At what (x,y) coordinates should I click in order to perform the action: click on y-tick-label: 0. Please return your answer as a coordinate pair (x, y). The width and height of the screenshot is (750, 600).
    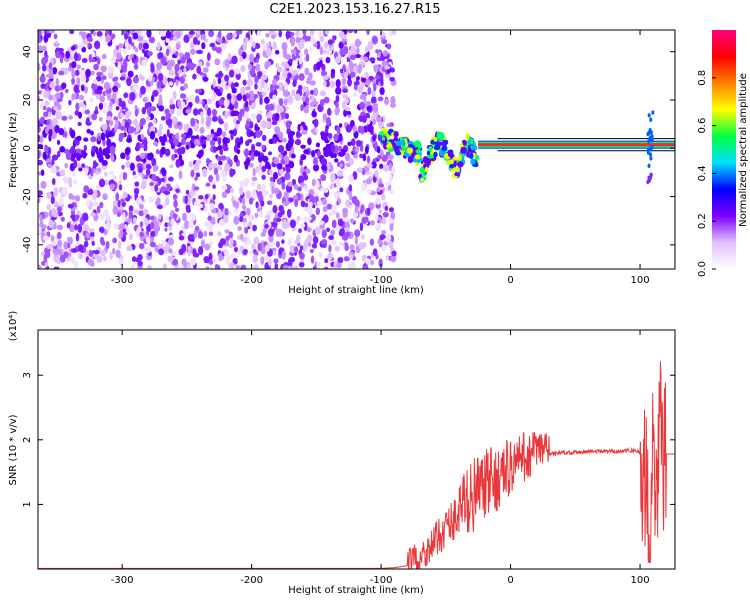
    Looking at the image, I should click on (27, 148).